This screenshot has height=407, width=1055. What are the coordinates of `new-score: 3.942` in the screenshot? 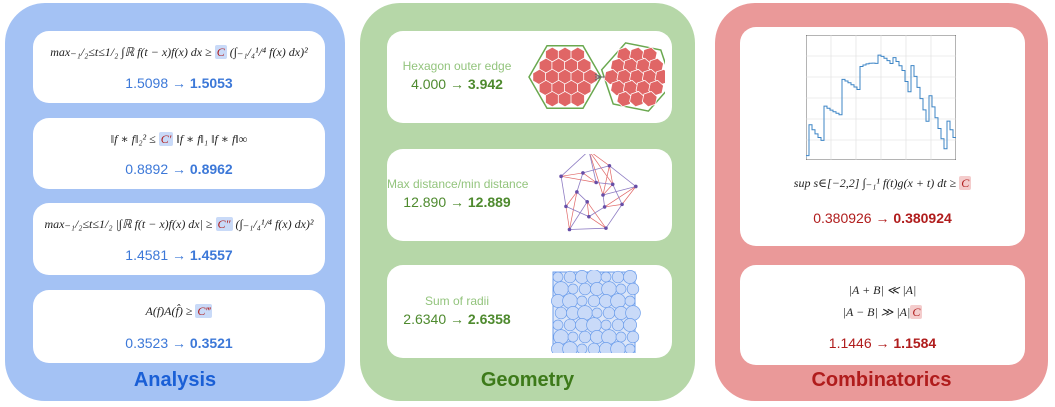 It's located at (485, 84).